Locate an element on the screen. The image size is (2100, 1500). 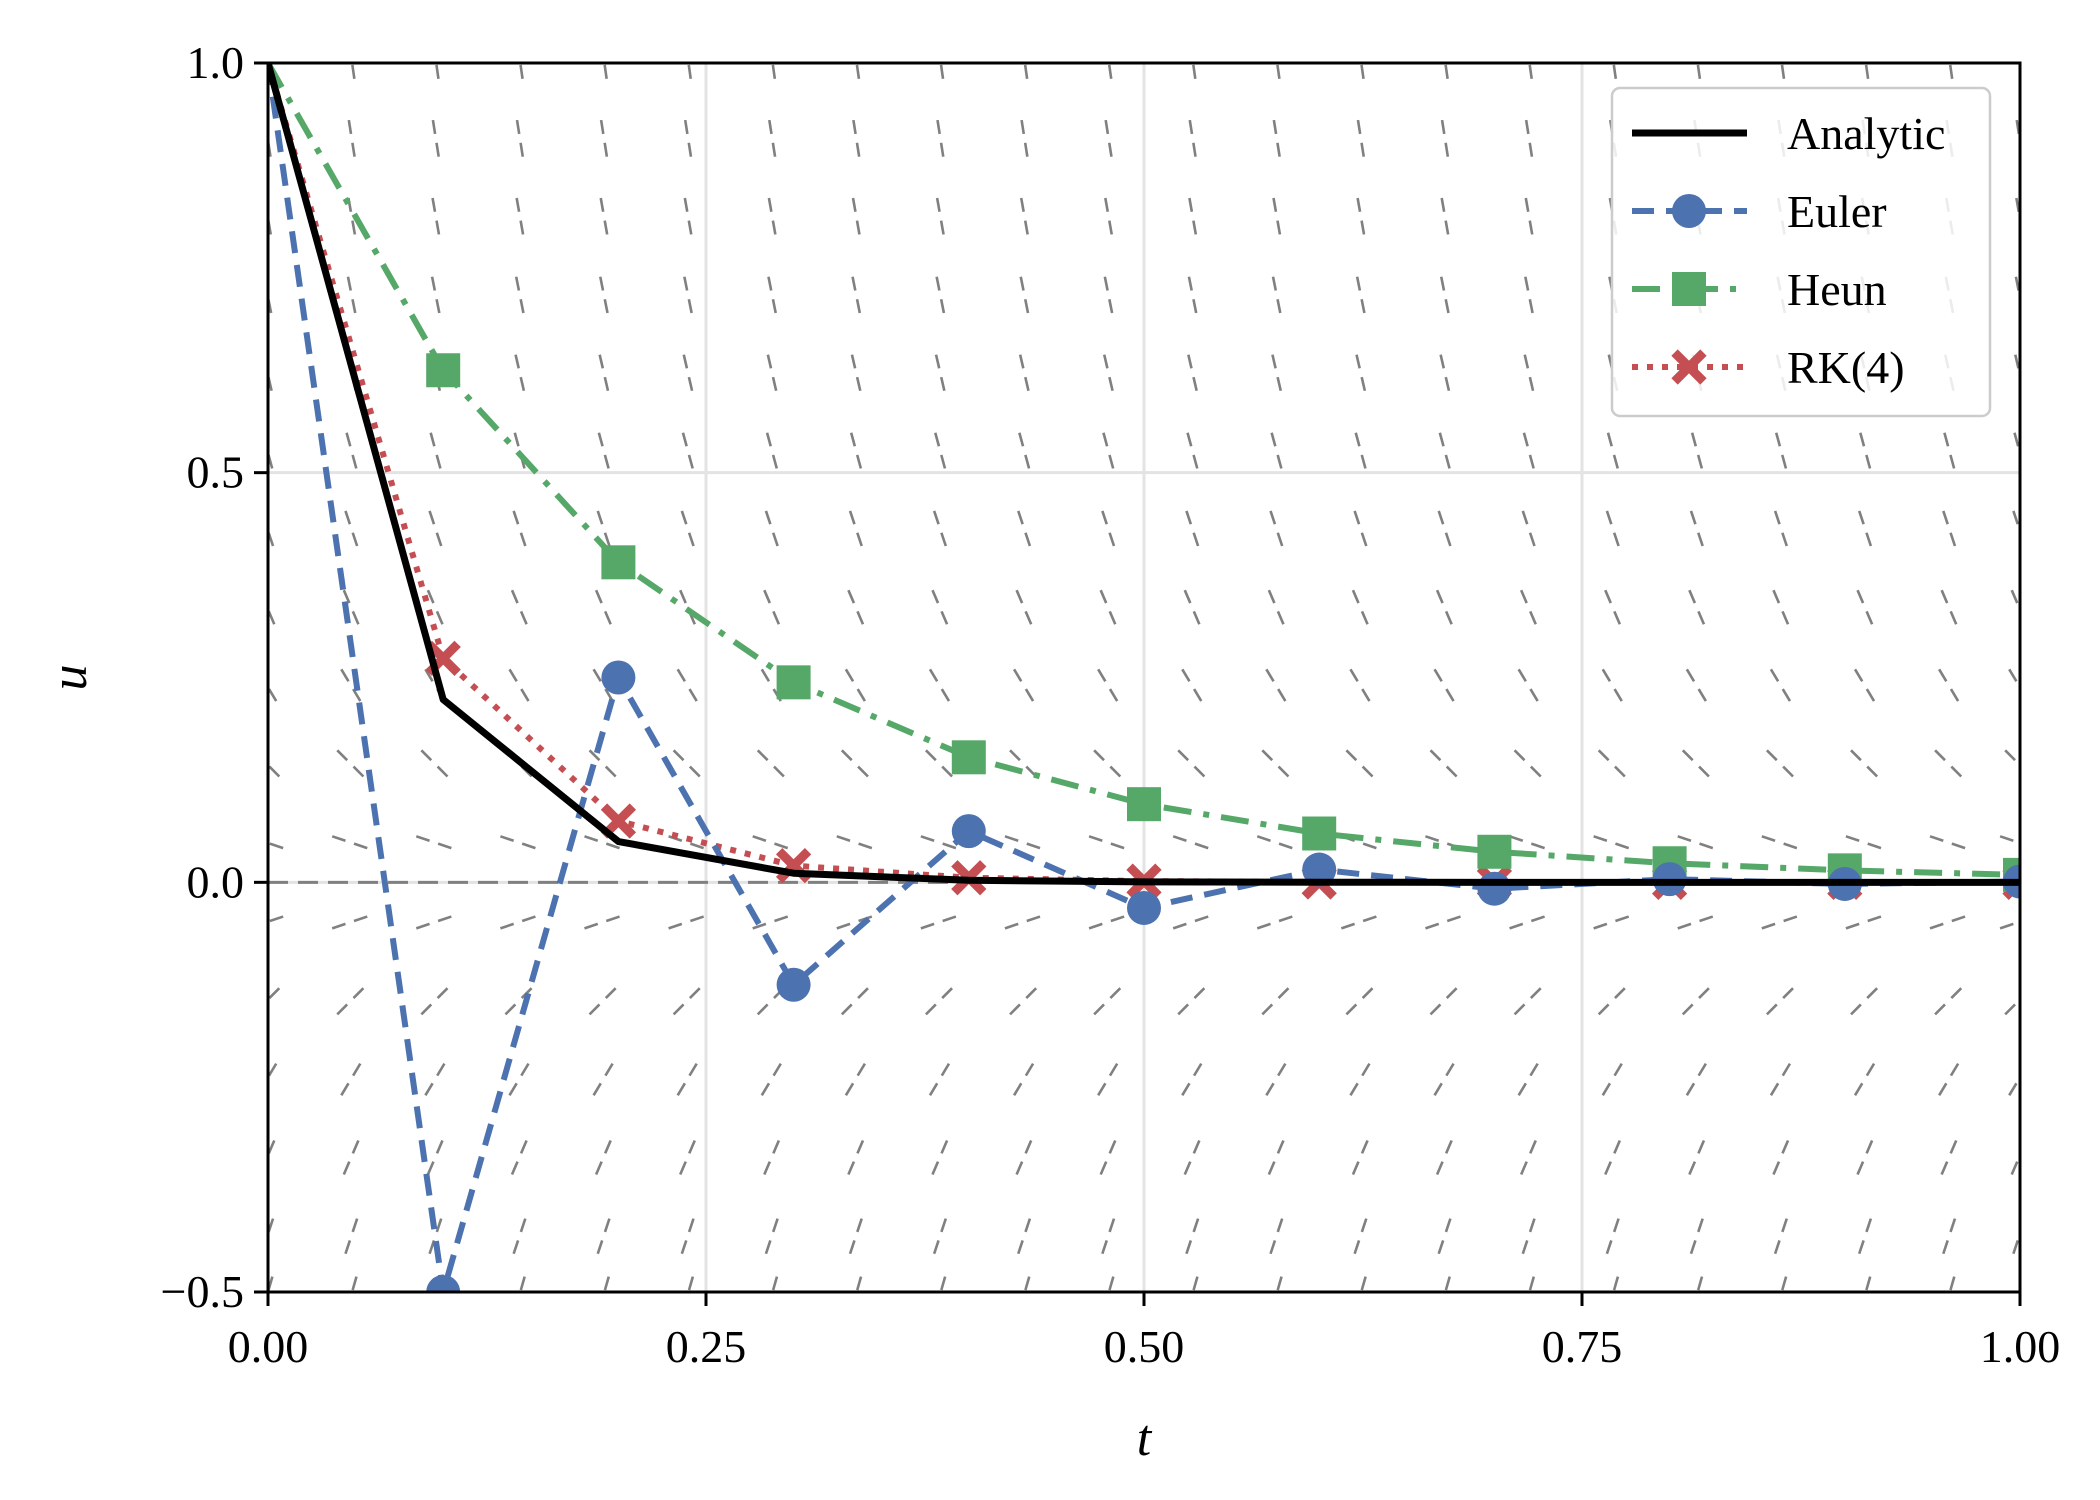
legend-item-euler: Euler is located at coordinates (1759, 211).